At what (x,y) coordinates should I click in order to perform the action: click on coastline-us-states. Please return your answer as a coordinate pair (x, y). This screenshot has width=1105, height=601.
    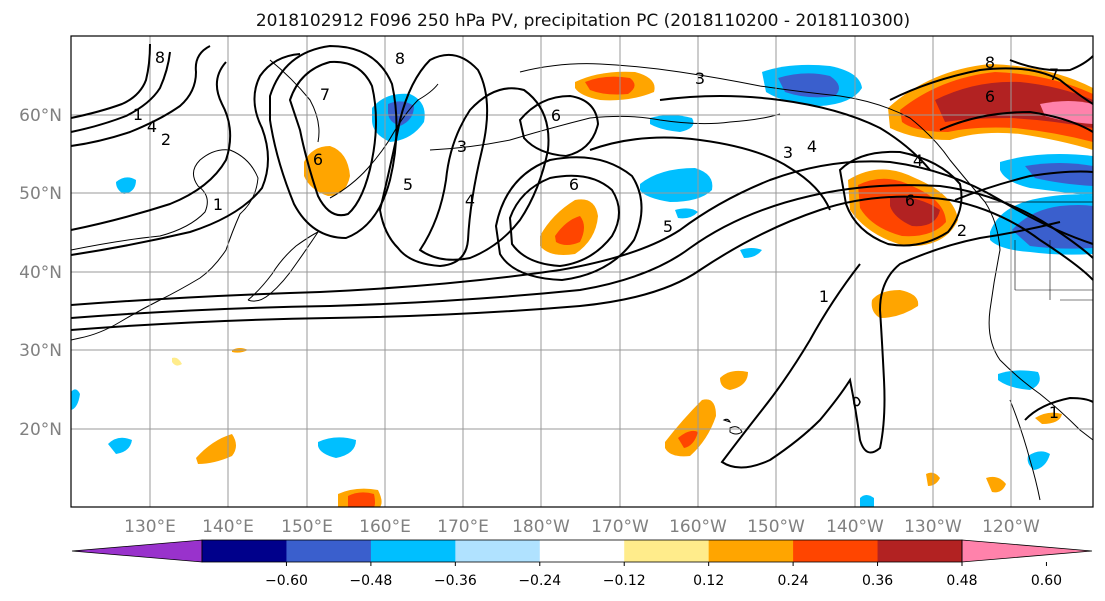
    Looking at the image, I should click on (1053, 270).